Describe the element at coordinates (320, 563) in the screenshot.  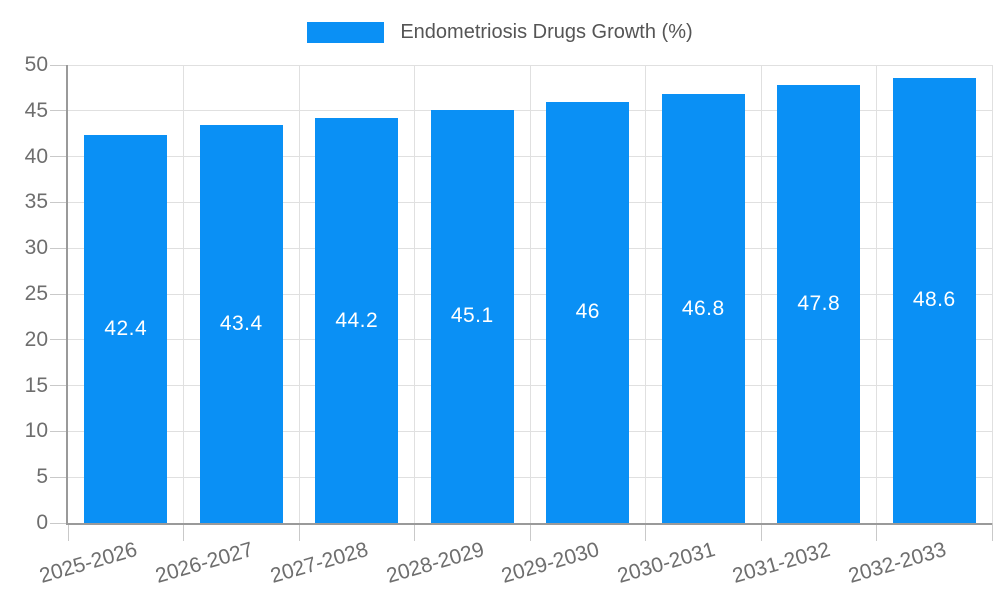
I see `x-tick-label: 2027-2028` at that location.